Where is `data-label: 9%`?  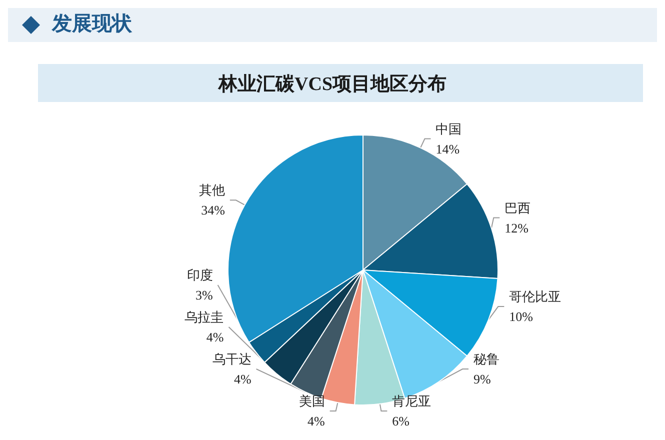 data-label: 9% is located at coordinates (483, 379).